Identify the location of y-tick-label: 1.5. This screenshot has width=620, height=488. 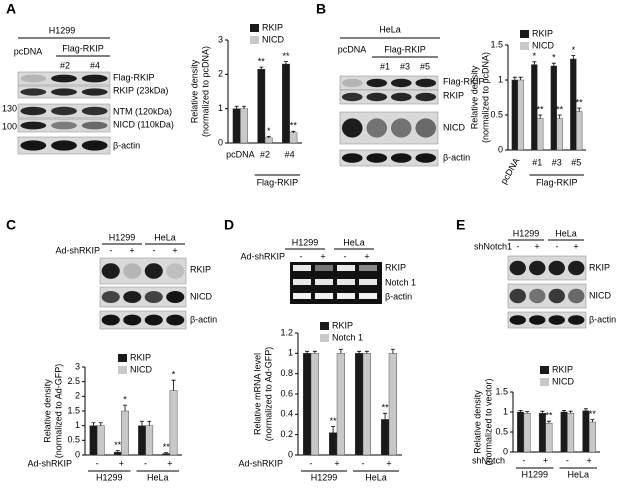
(73, 410).